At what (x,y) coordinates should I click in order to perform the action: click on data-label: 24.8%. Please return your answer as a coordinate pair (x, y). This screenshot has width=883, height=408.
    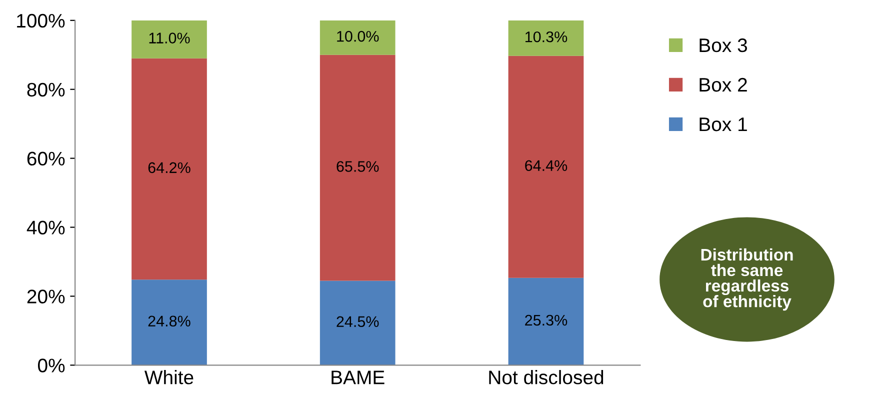
    Looking at the image, I should click on (169, 321).